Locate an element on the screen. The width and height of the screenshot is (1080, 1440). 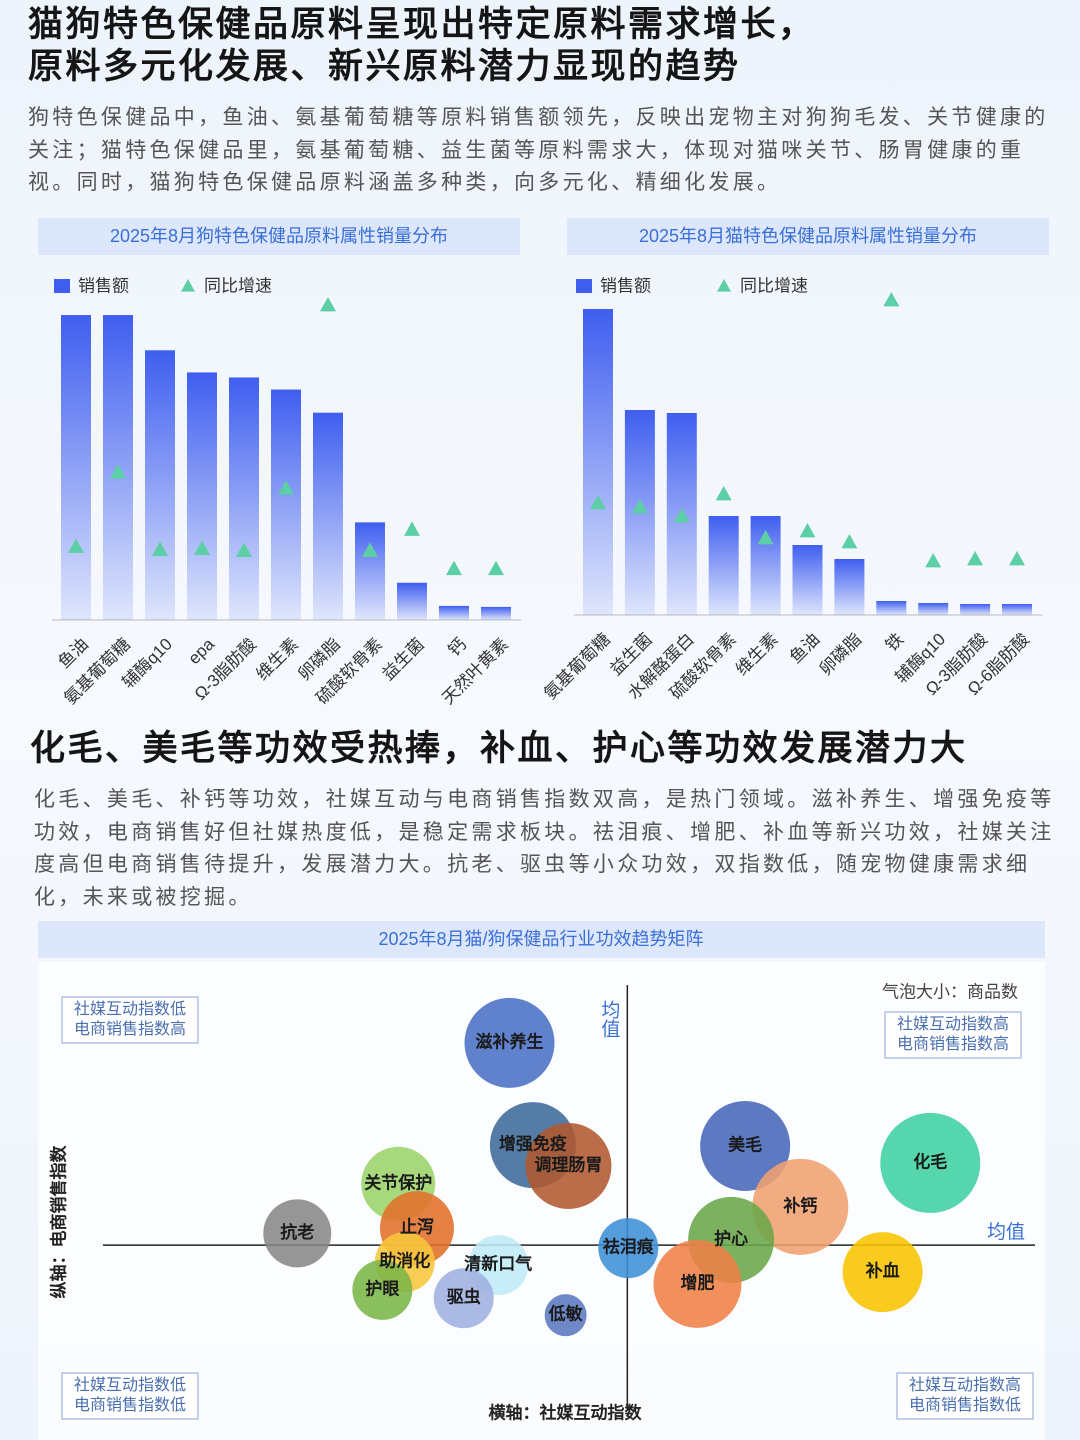
chart-title: 2025年8月猫/狗保健品行业功效趋势矩阵 is located at coordinates (540, 939).